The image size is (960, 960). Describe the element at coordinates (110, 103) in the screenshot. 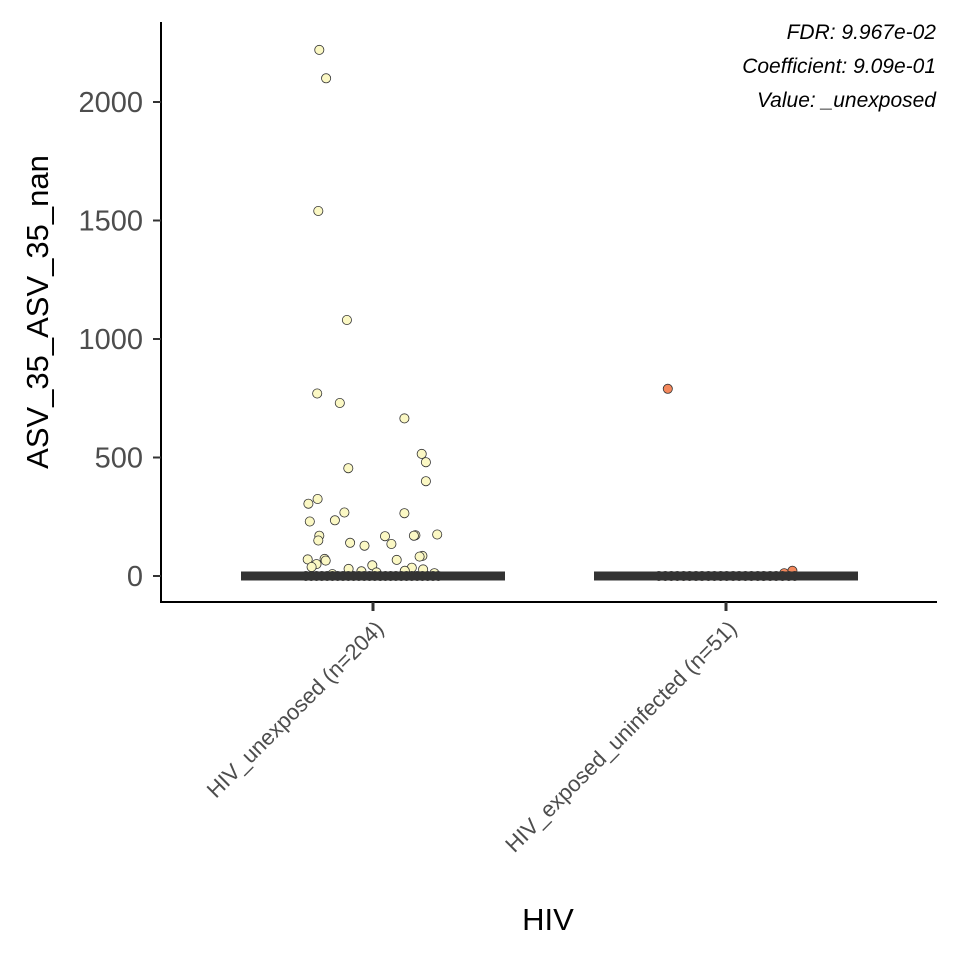

I see `y-tick-label-2000: 2000` at that location.